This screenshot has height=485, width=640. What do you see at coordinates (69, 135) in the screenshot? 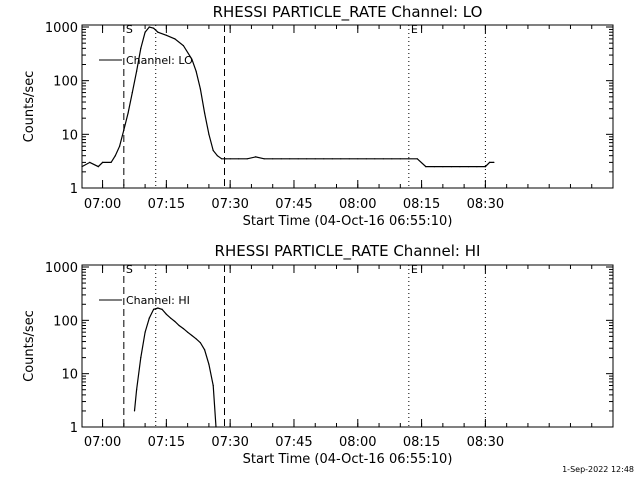
I see `panel-1-y-tick-label: 10` at bounding box center [69, 135].